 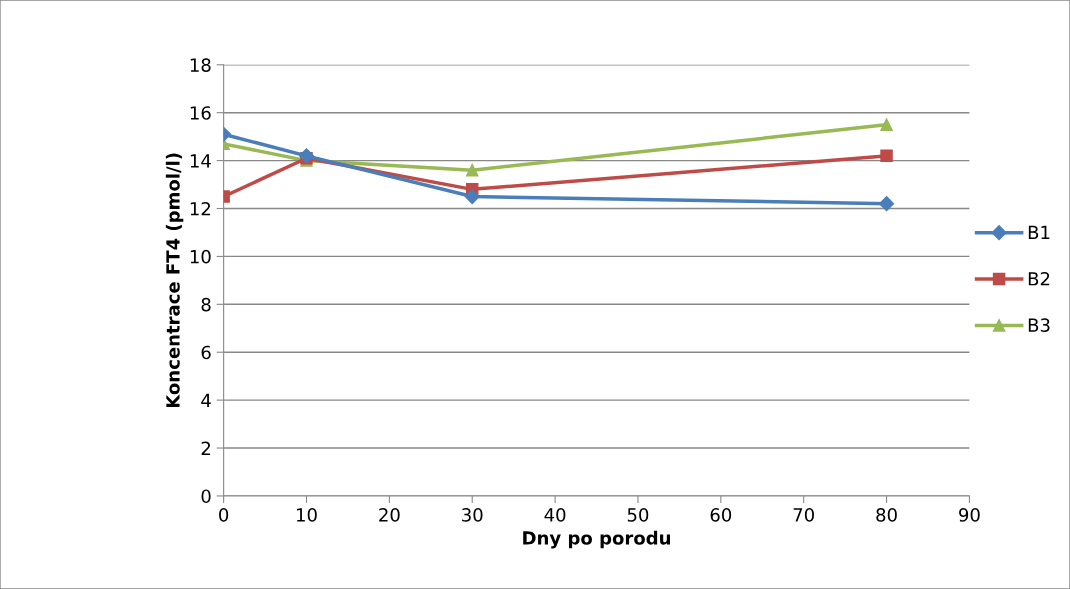 I want to click on y-tick-label: 18, so click(x=200, y=65).